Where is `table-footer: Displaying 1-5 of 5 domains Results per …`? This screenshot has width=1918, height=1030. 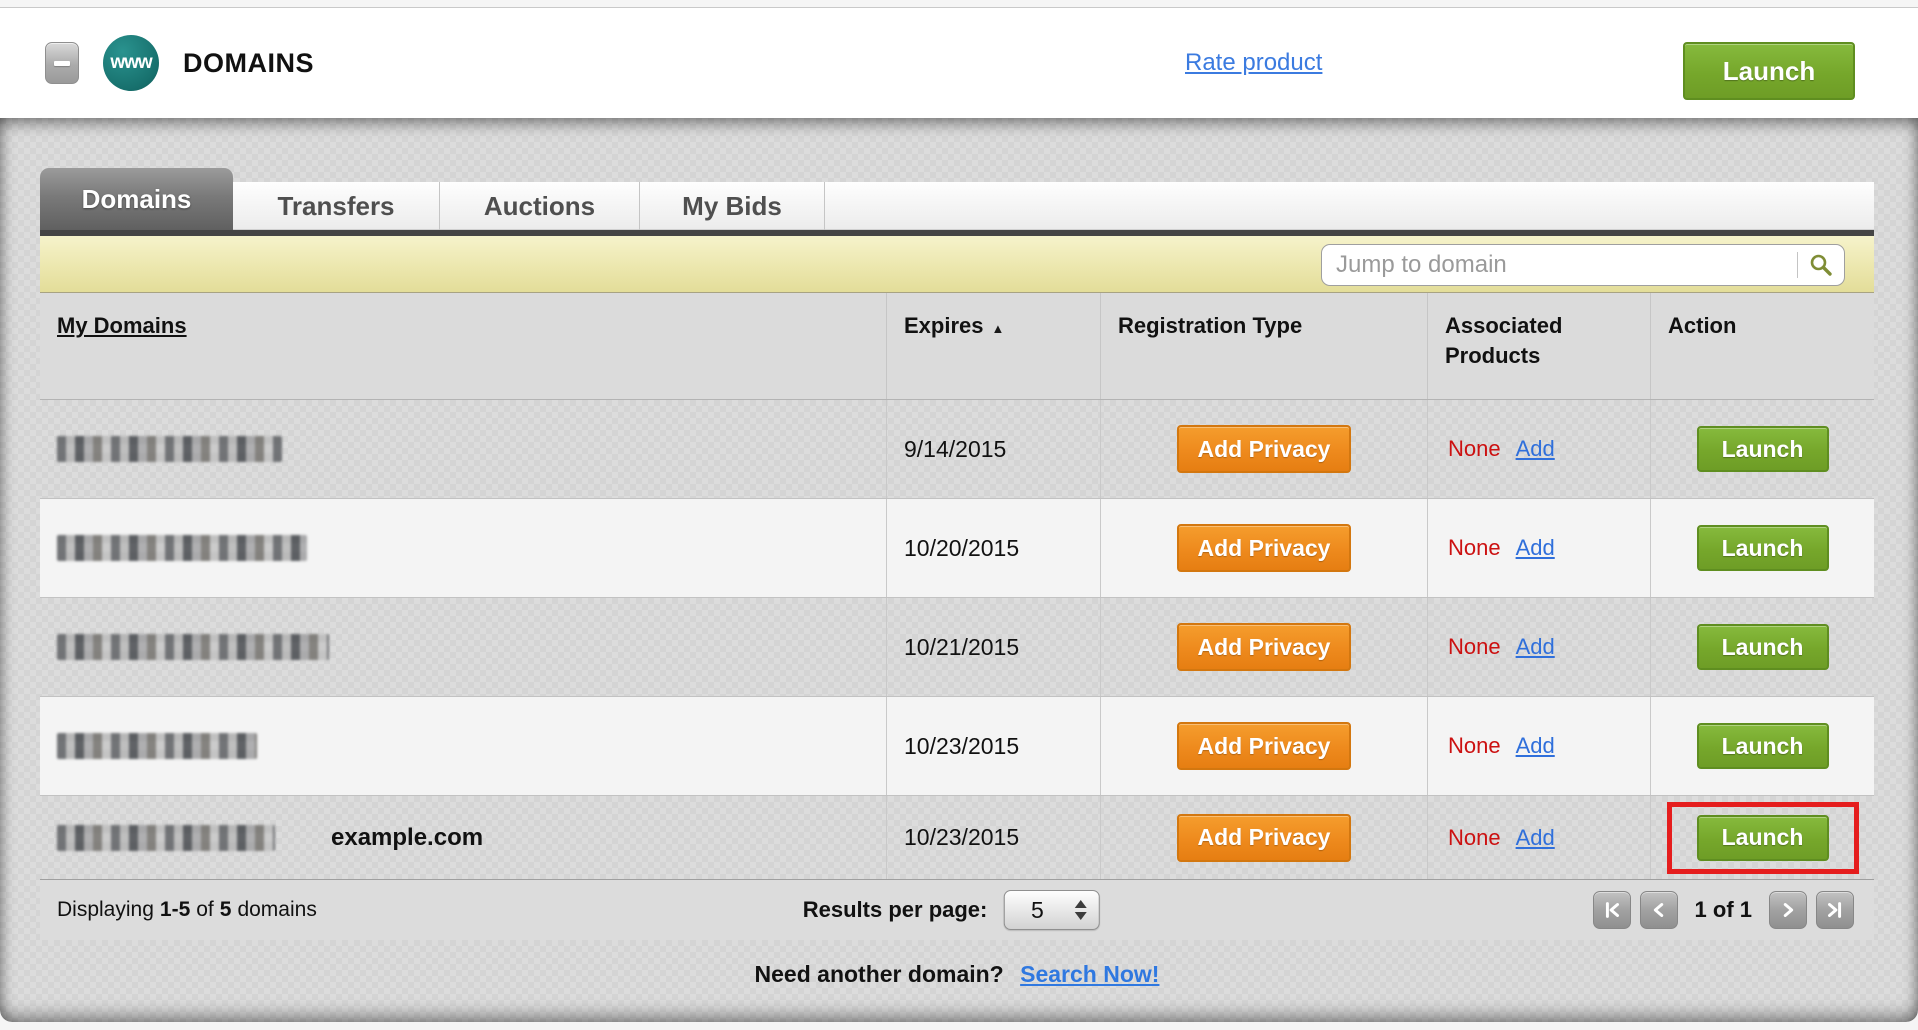 table-footer: Displaying 1-5 of 5 domains Results per … is located at coordinates (957, 909).